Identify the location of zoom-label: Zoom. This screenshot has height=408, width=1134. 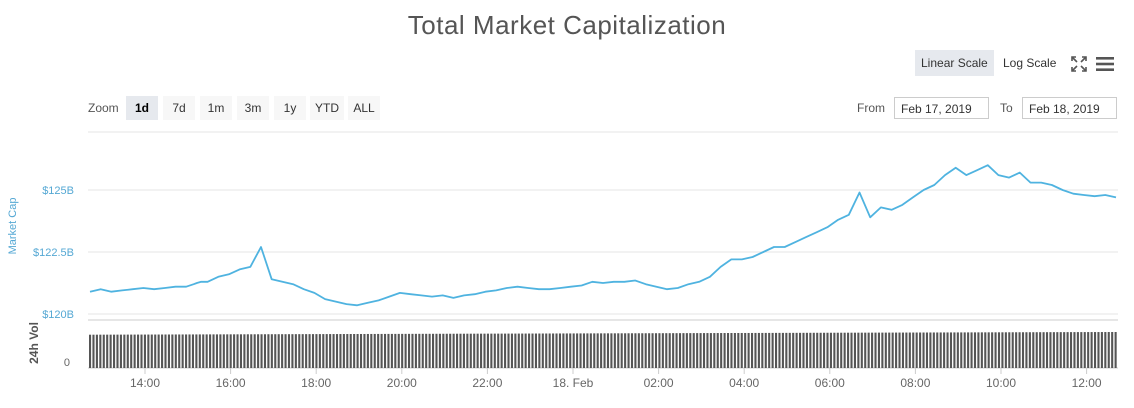
(103, 108).